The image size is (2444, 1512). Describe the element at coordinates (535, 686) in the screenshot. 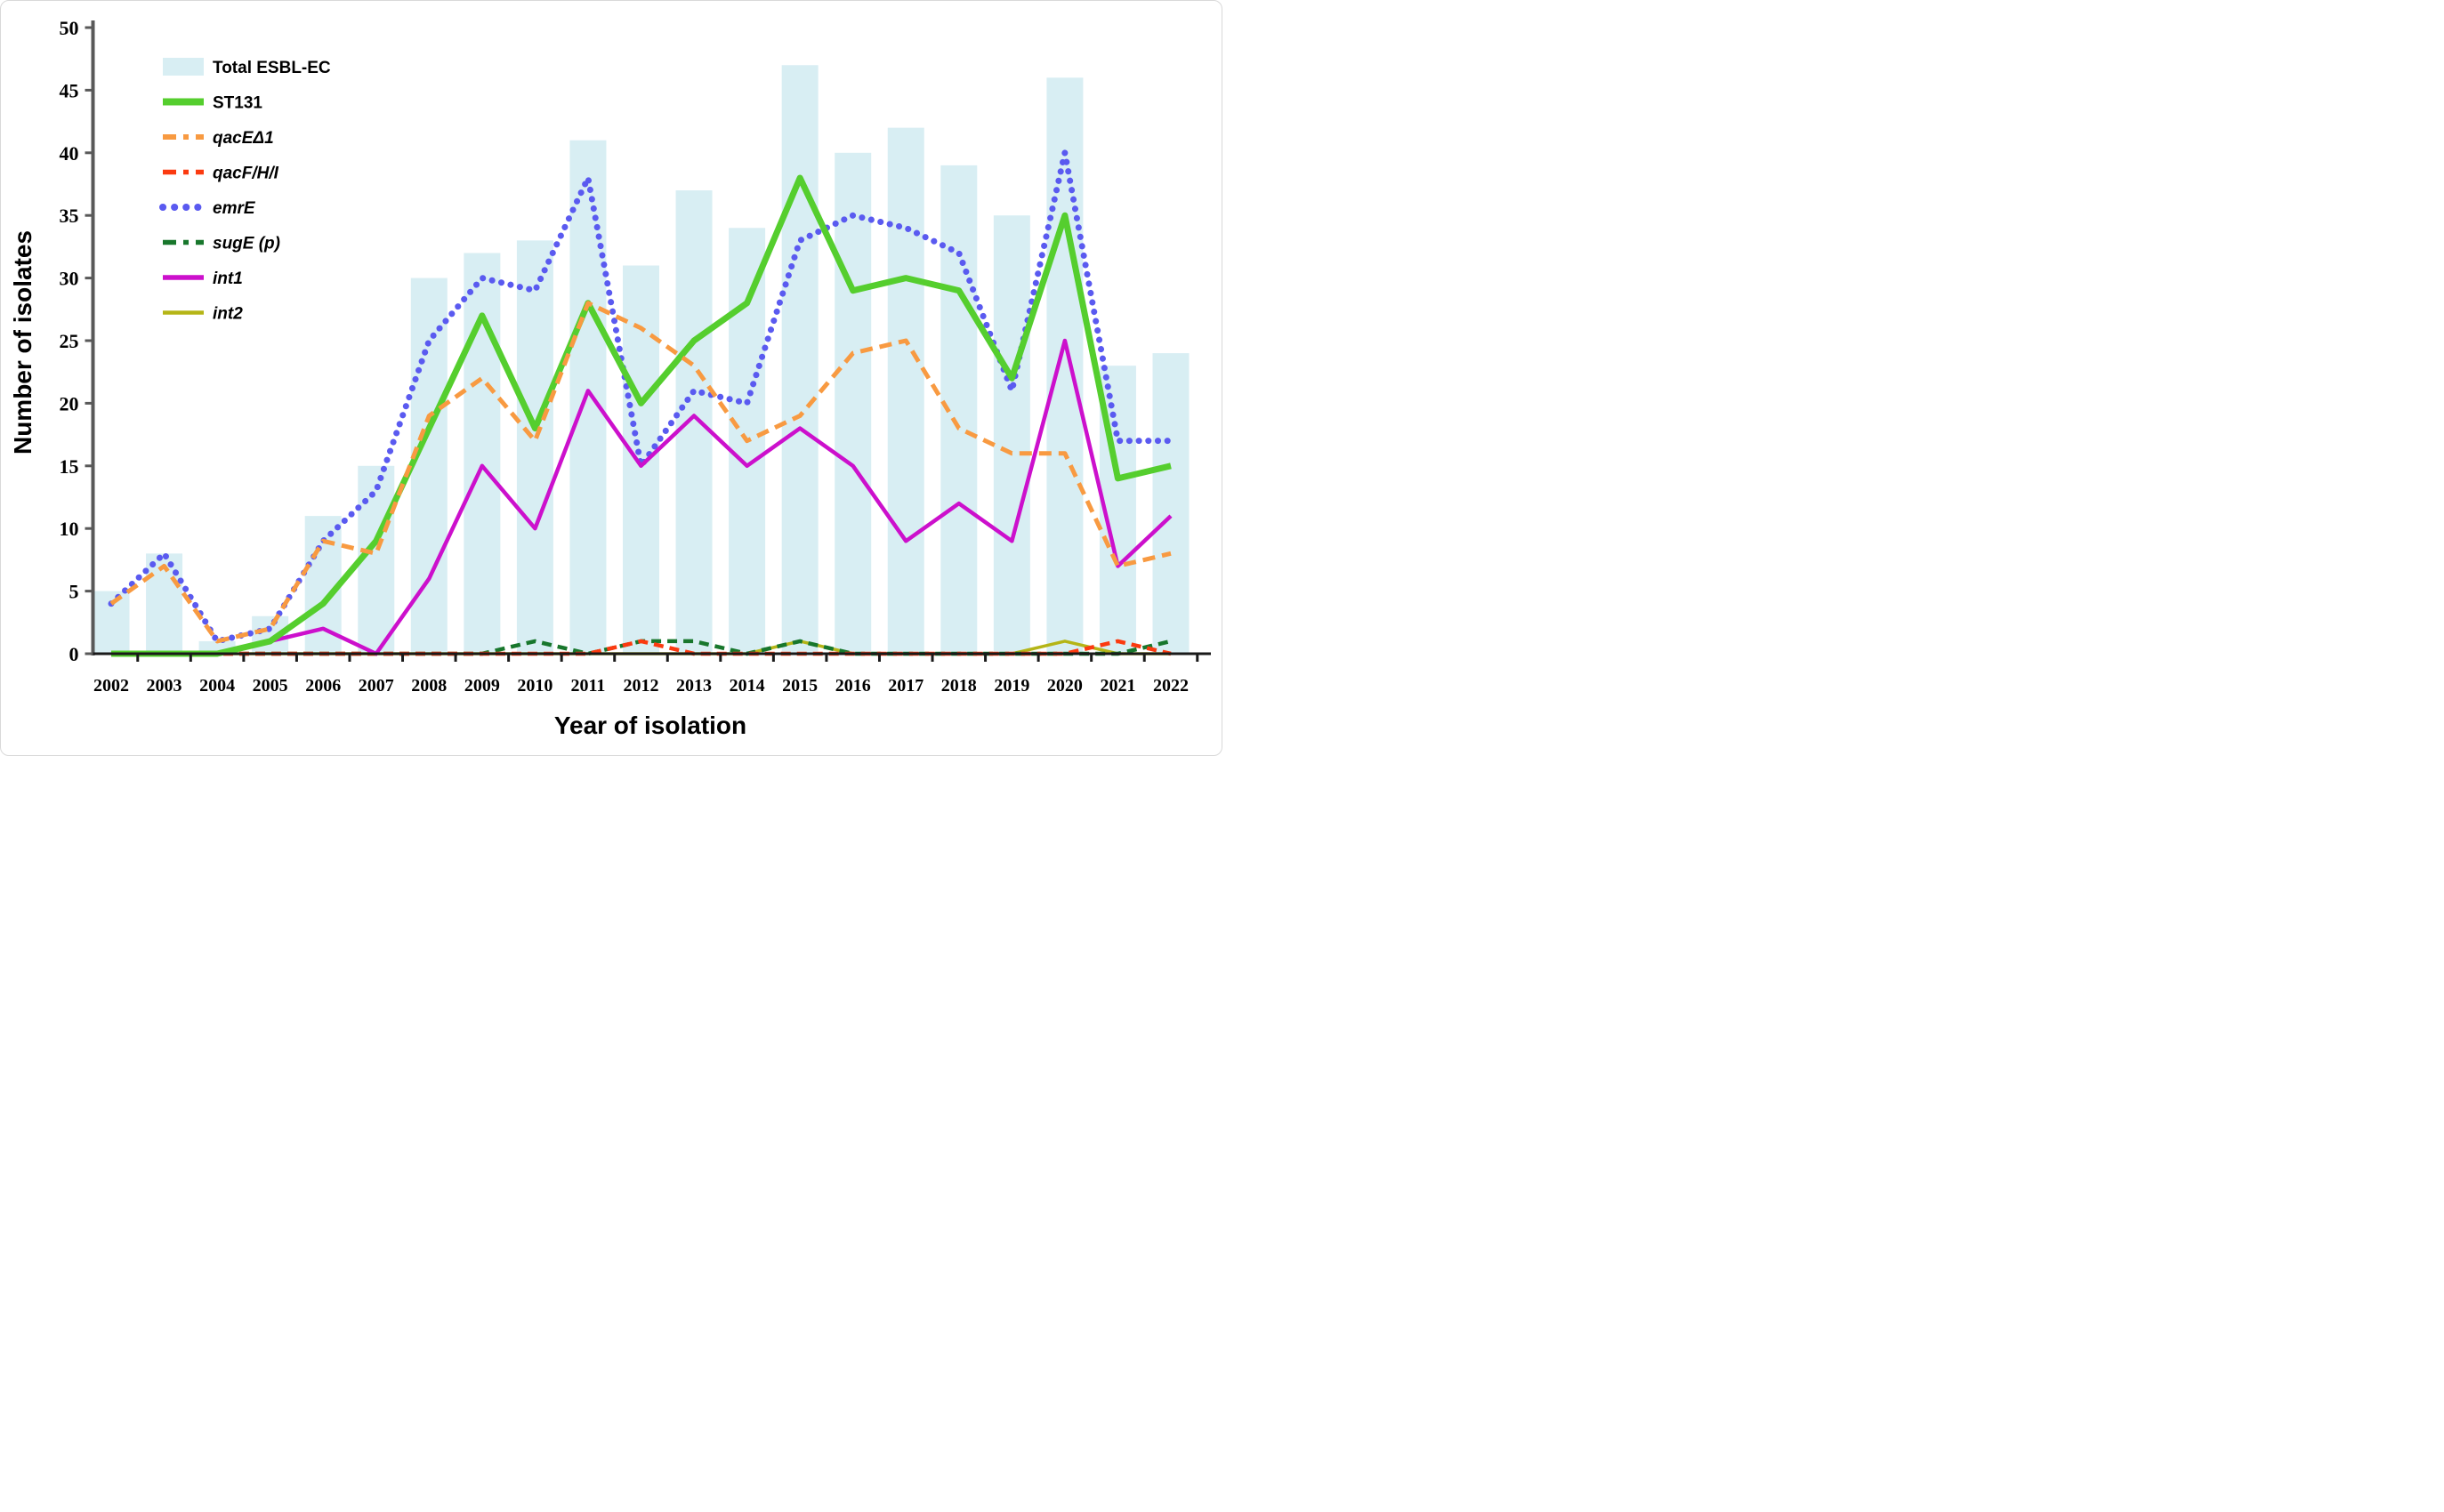

I see `x-tick-2010: 2010` at that location.